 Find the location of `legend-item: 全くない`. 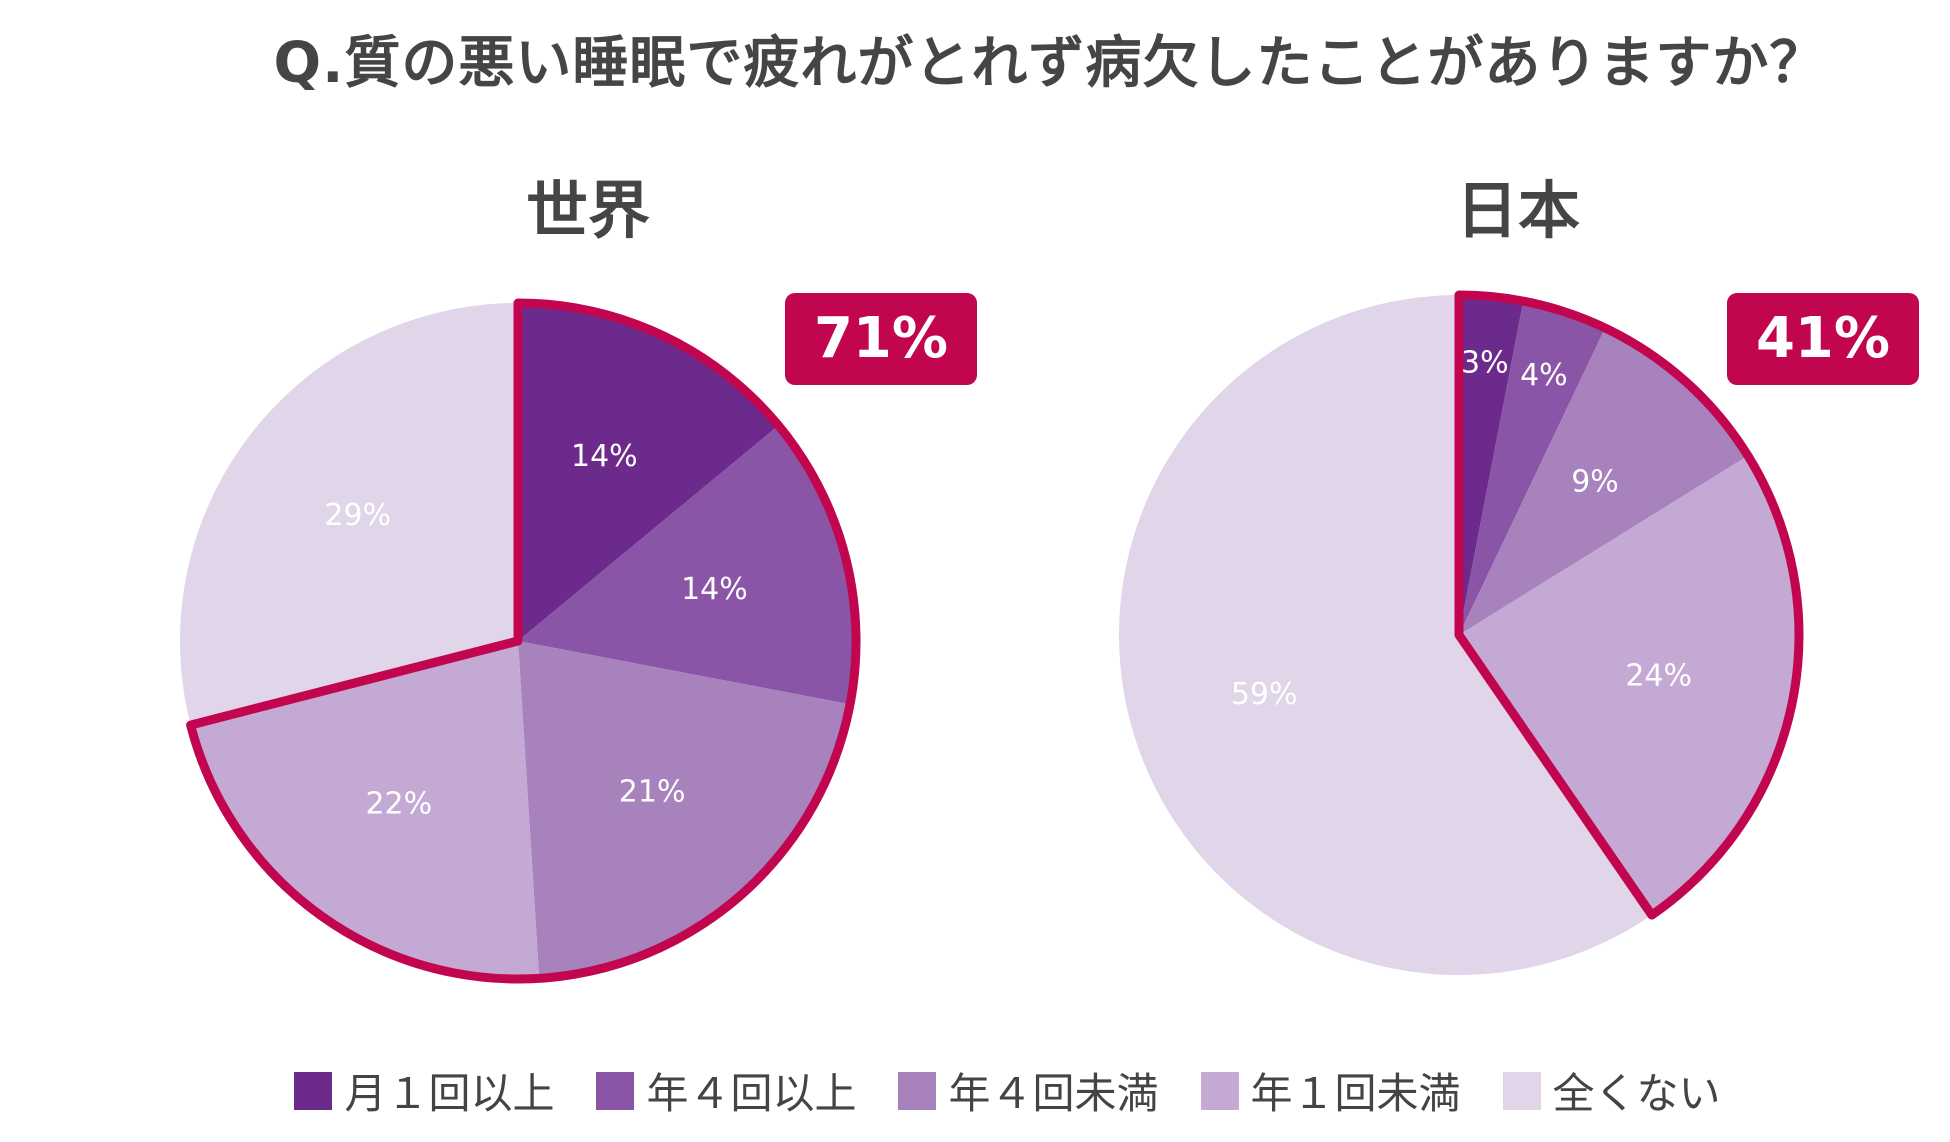

legend-item: 全くない is located at coordinates (1611, 1090).